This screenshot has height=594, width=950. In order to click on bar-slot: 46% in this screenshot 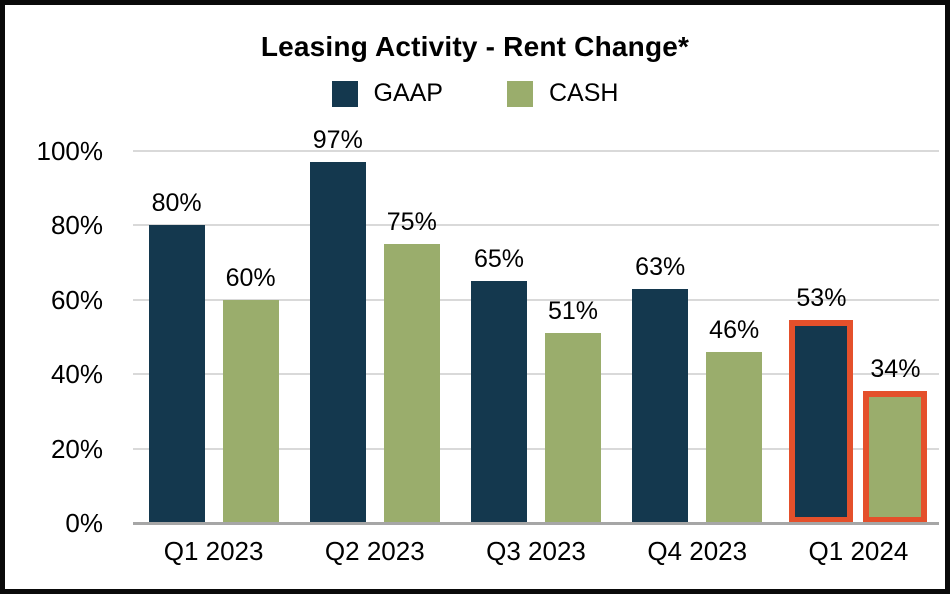, I will do `click(734, 419)`.